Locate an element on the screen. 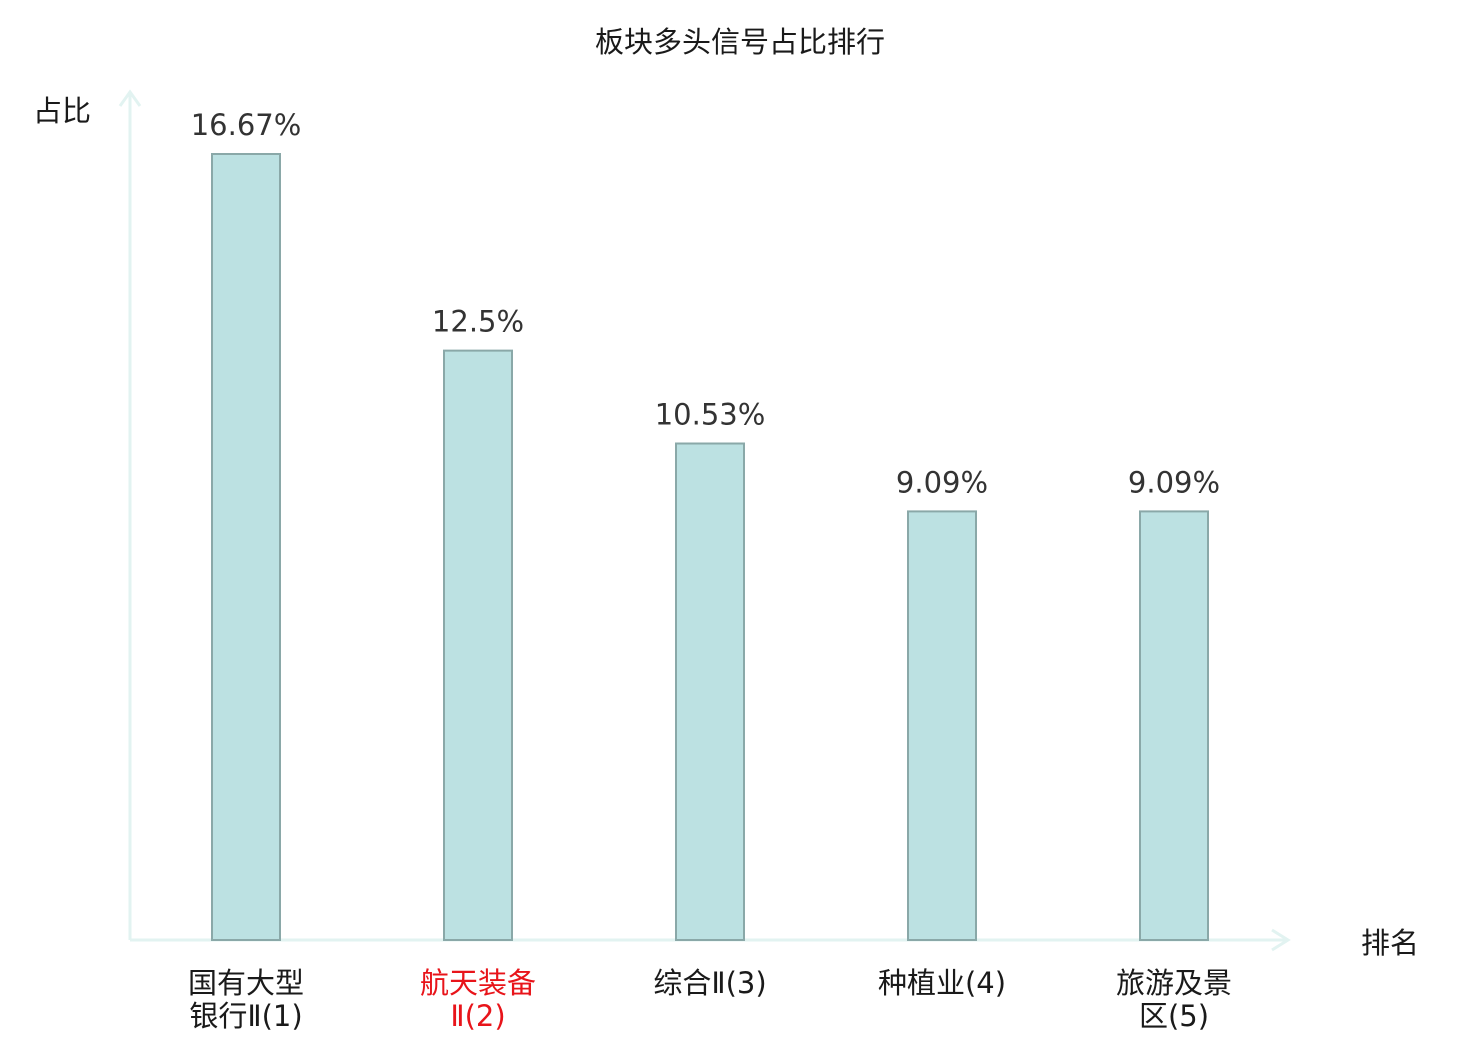 Image resolution: width=1480 pixels, height=1044 pixels. y-axis-arrow is located at coordinates (130, 98).